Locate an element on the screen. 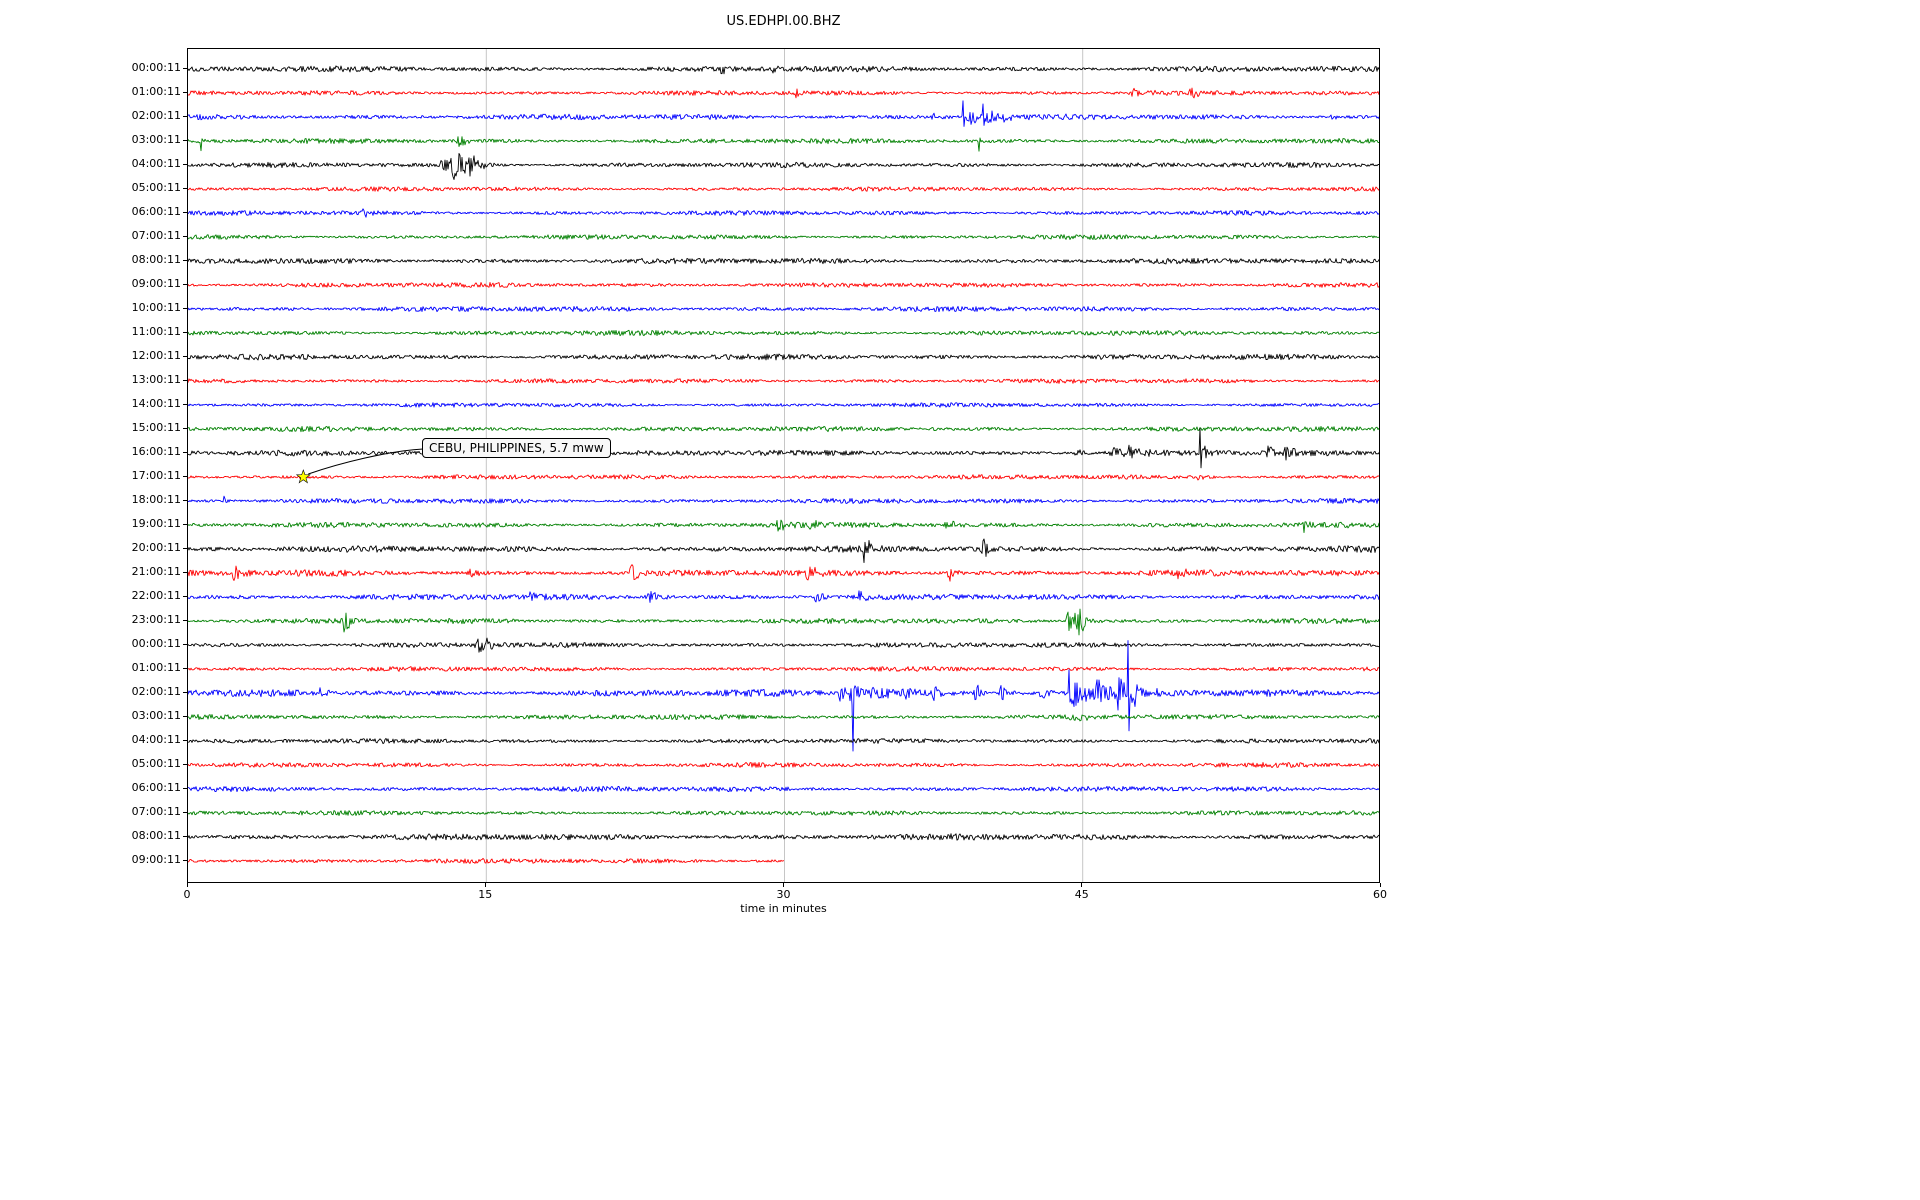 The height and width of the screenshot is (1200, 1920). x-tick-label: 45 is located at coordinates (1081, 894).